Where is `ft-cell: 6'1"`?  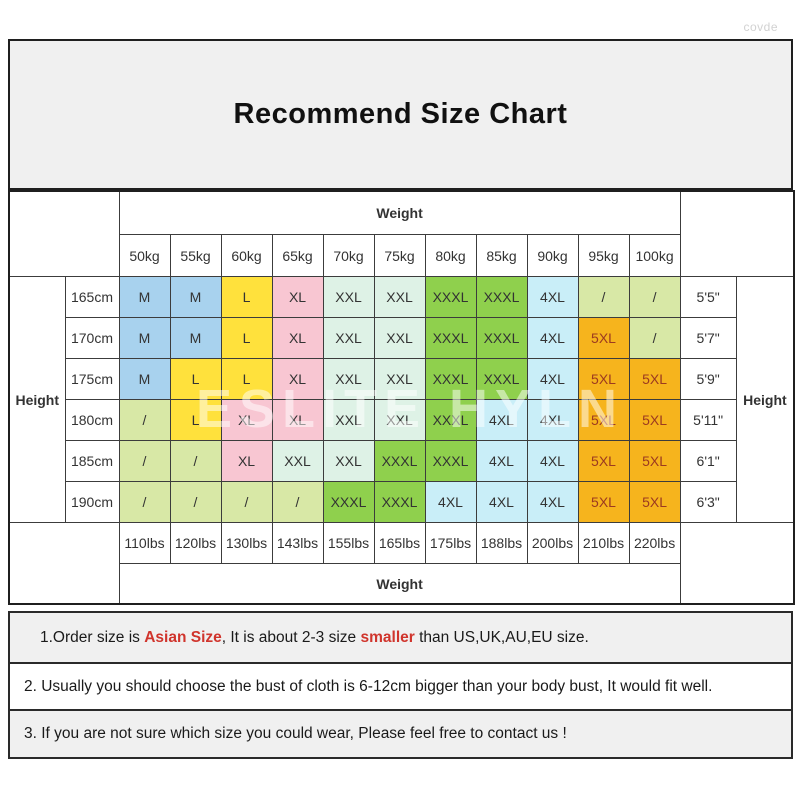
ft-cell: 6'1" is located at coordinates (708, 461).